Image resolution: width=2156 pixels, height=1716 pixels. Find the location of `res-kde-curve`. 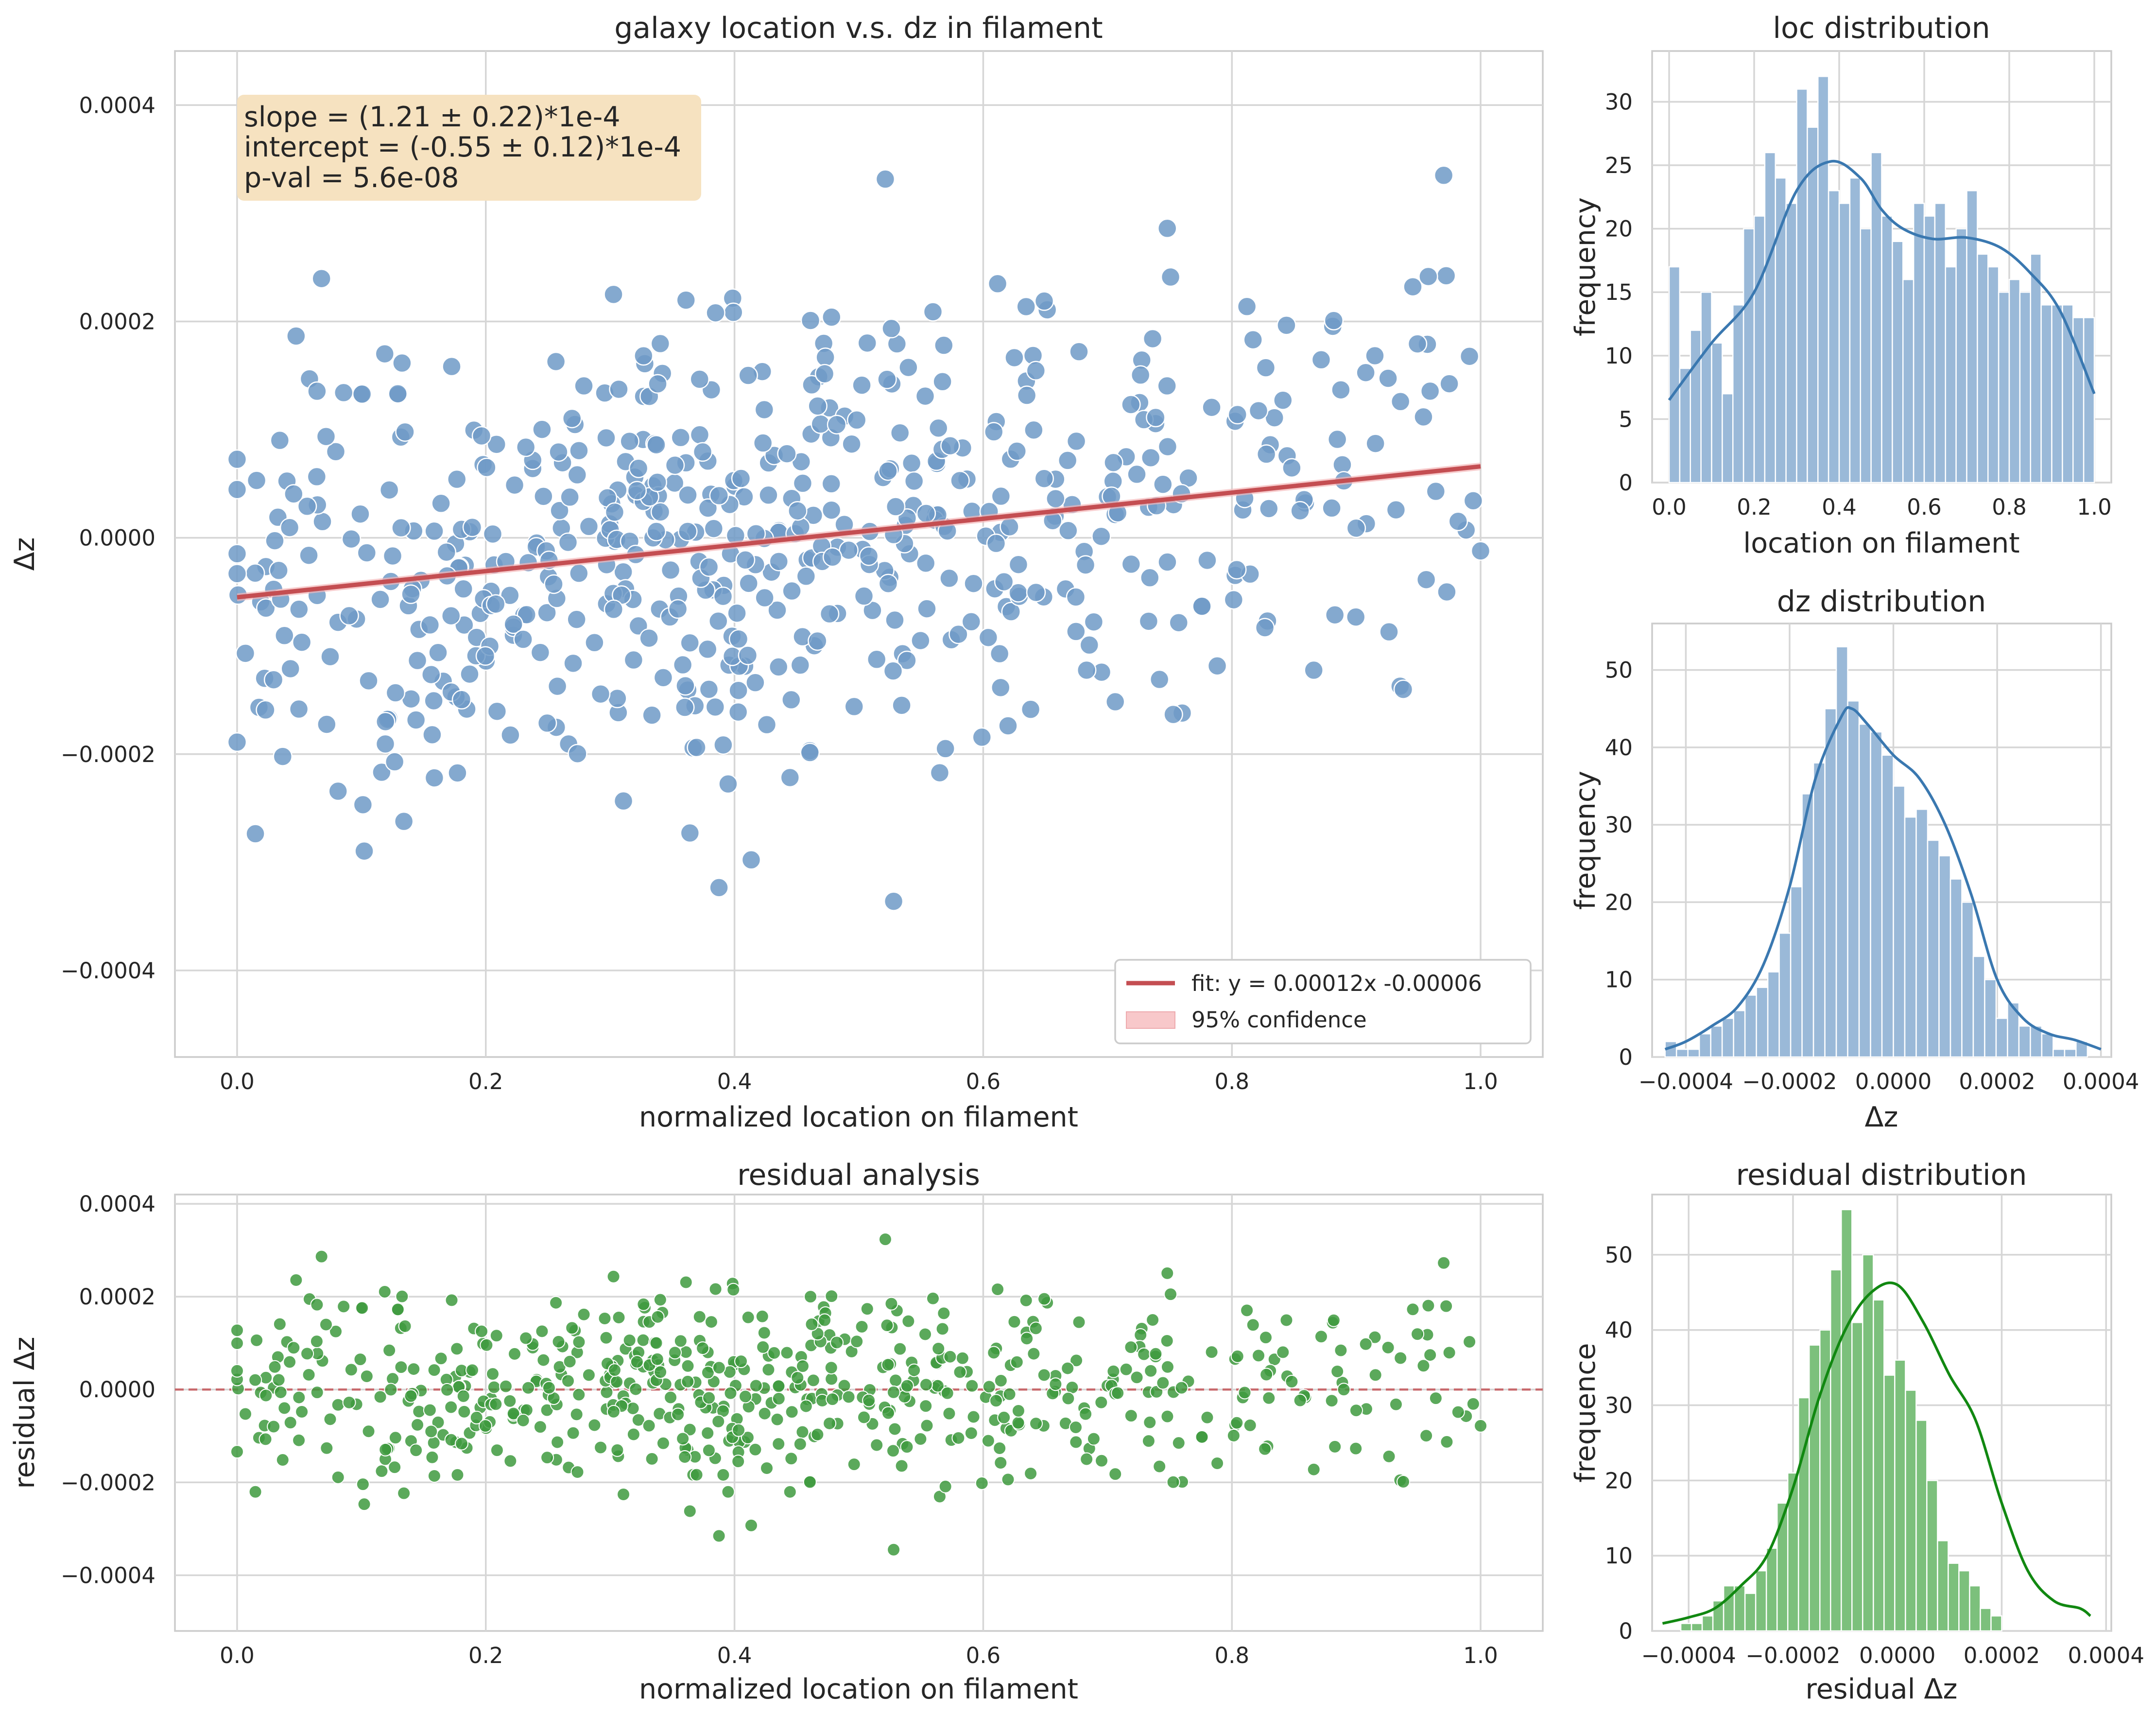

res-kde-curve is located at coordinates (1876, 1453).